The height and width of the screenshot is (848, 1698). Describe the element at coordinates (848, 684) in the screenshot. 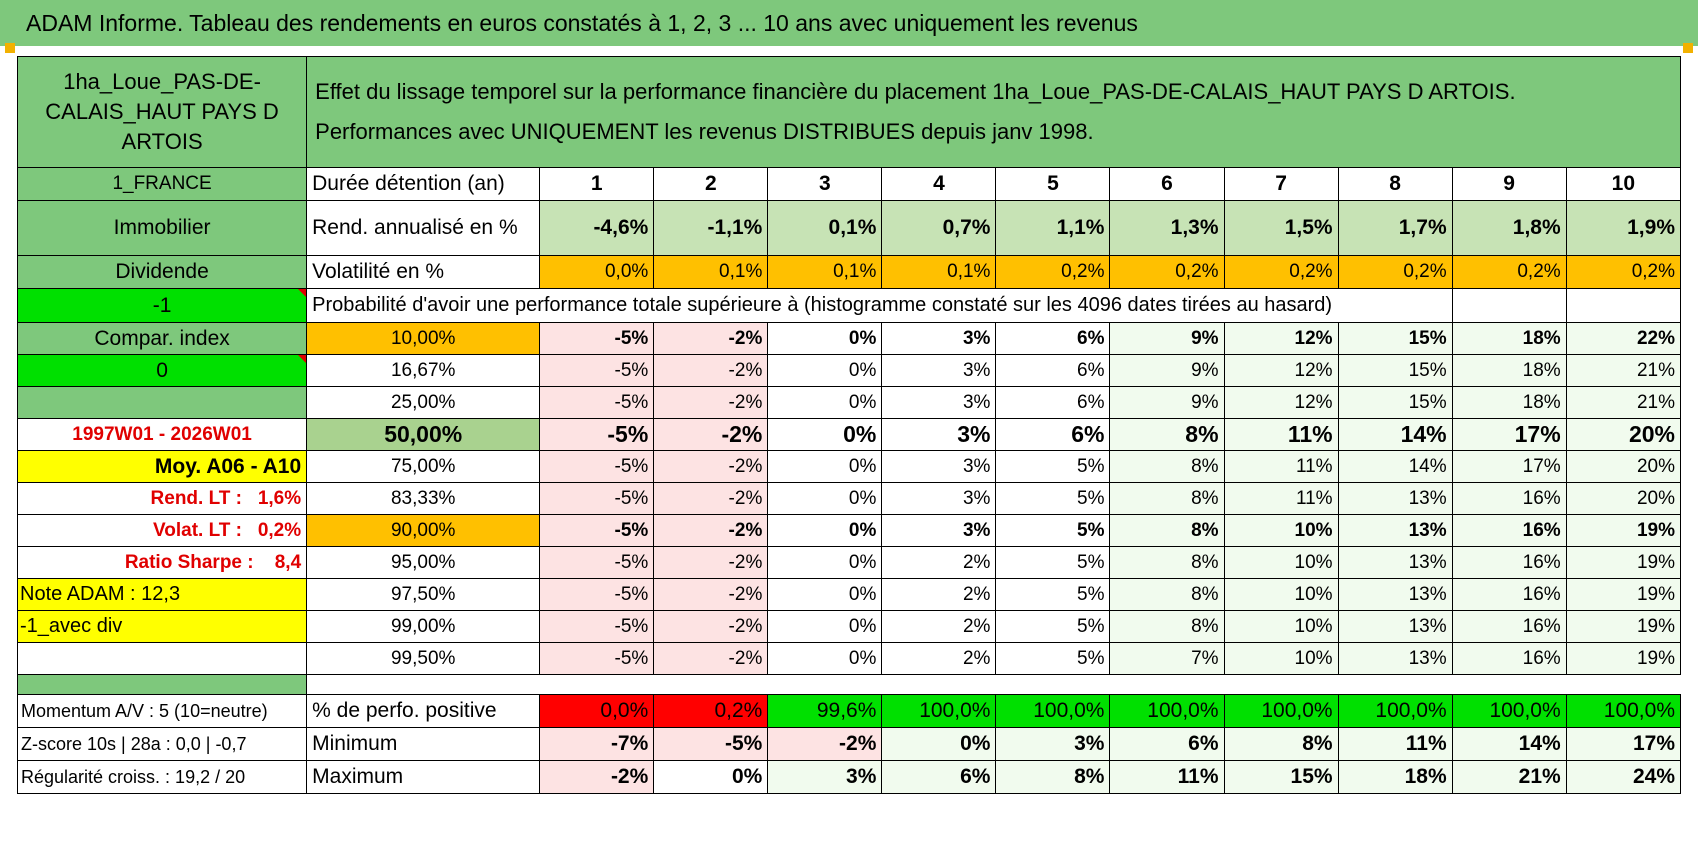

I see `spacer-row` at that location.